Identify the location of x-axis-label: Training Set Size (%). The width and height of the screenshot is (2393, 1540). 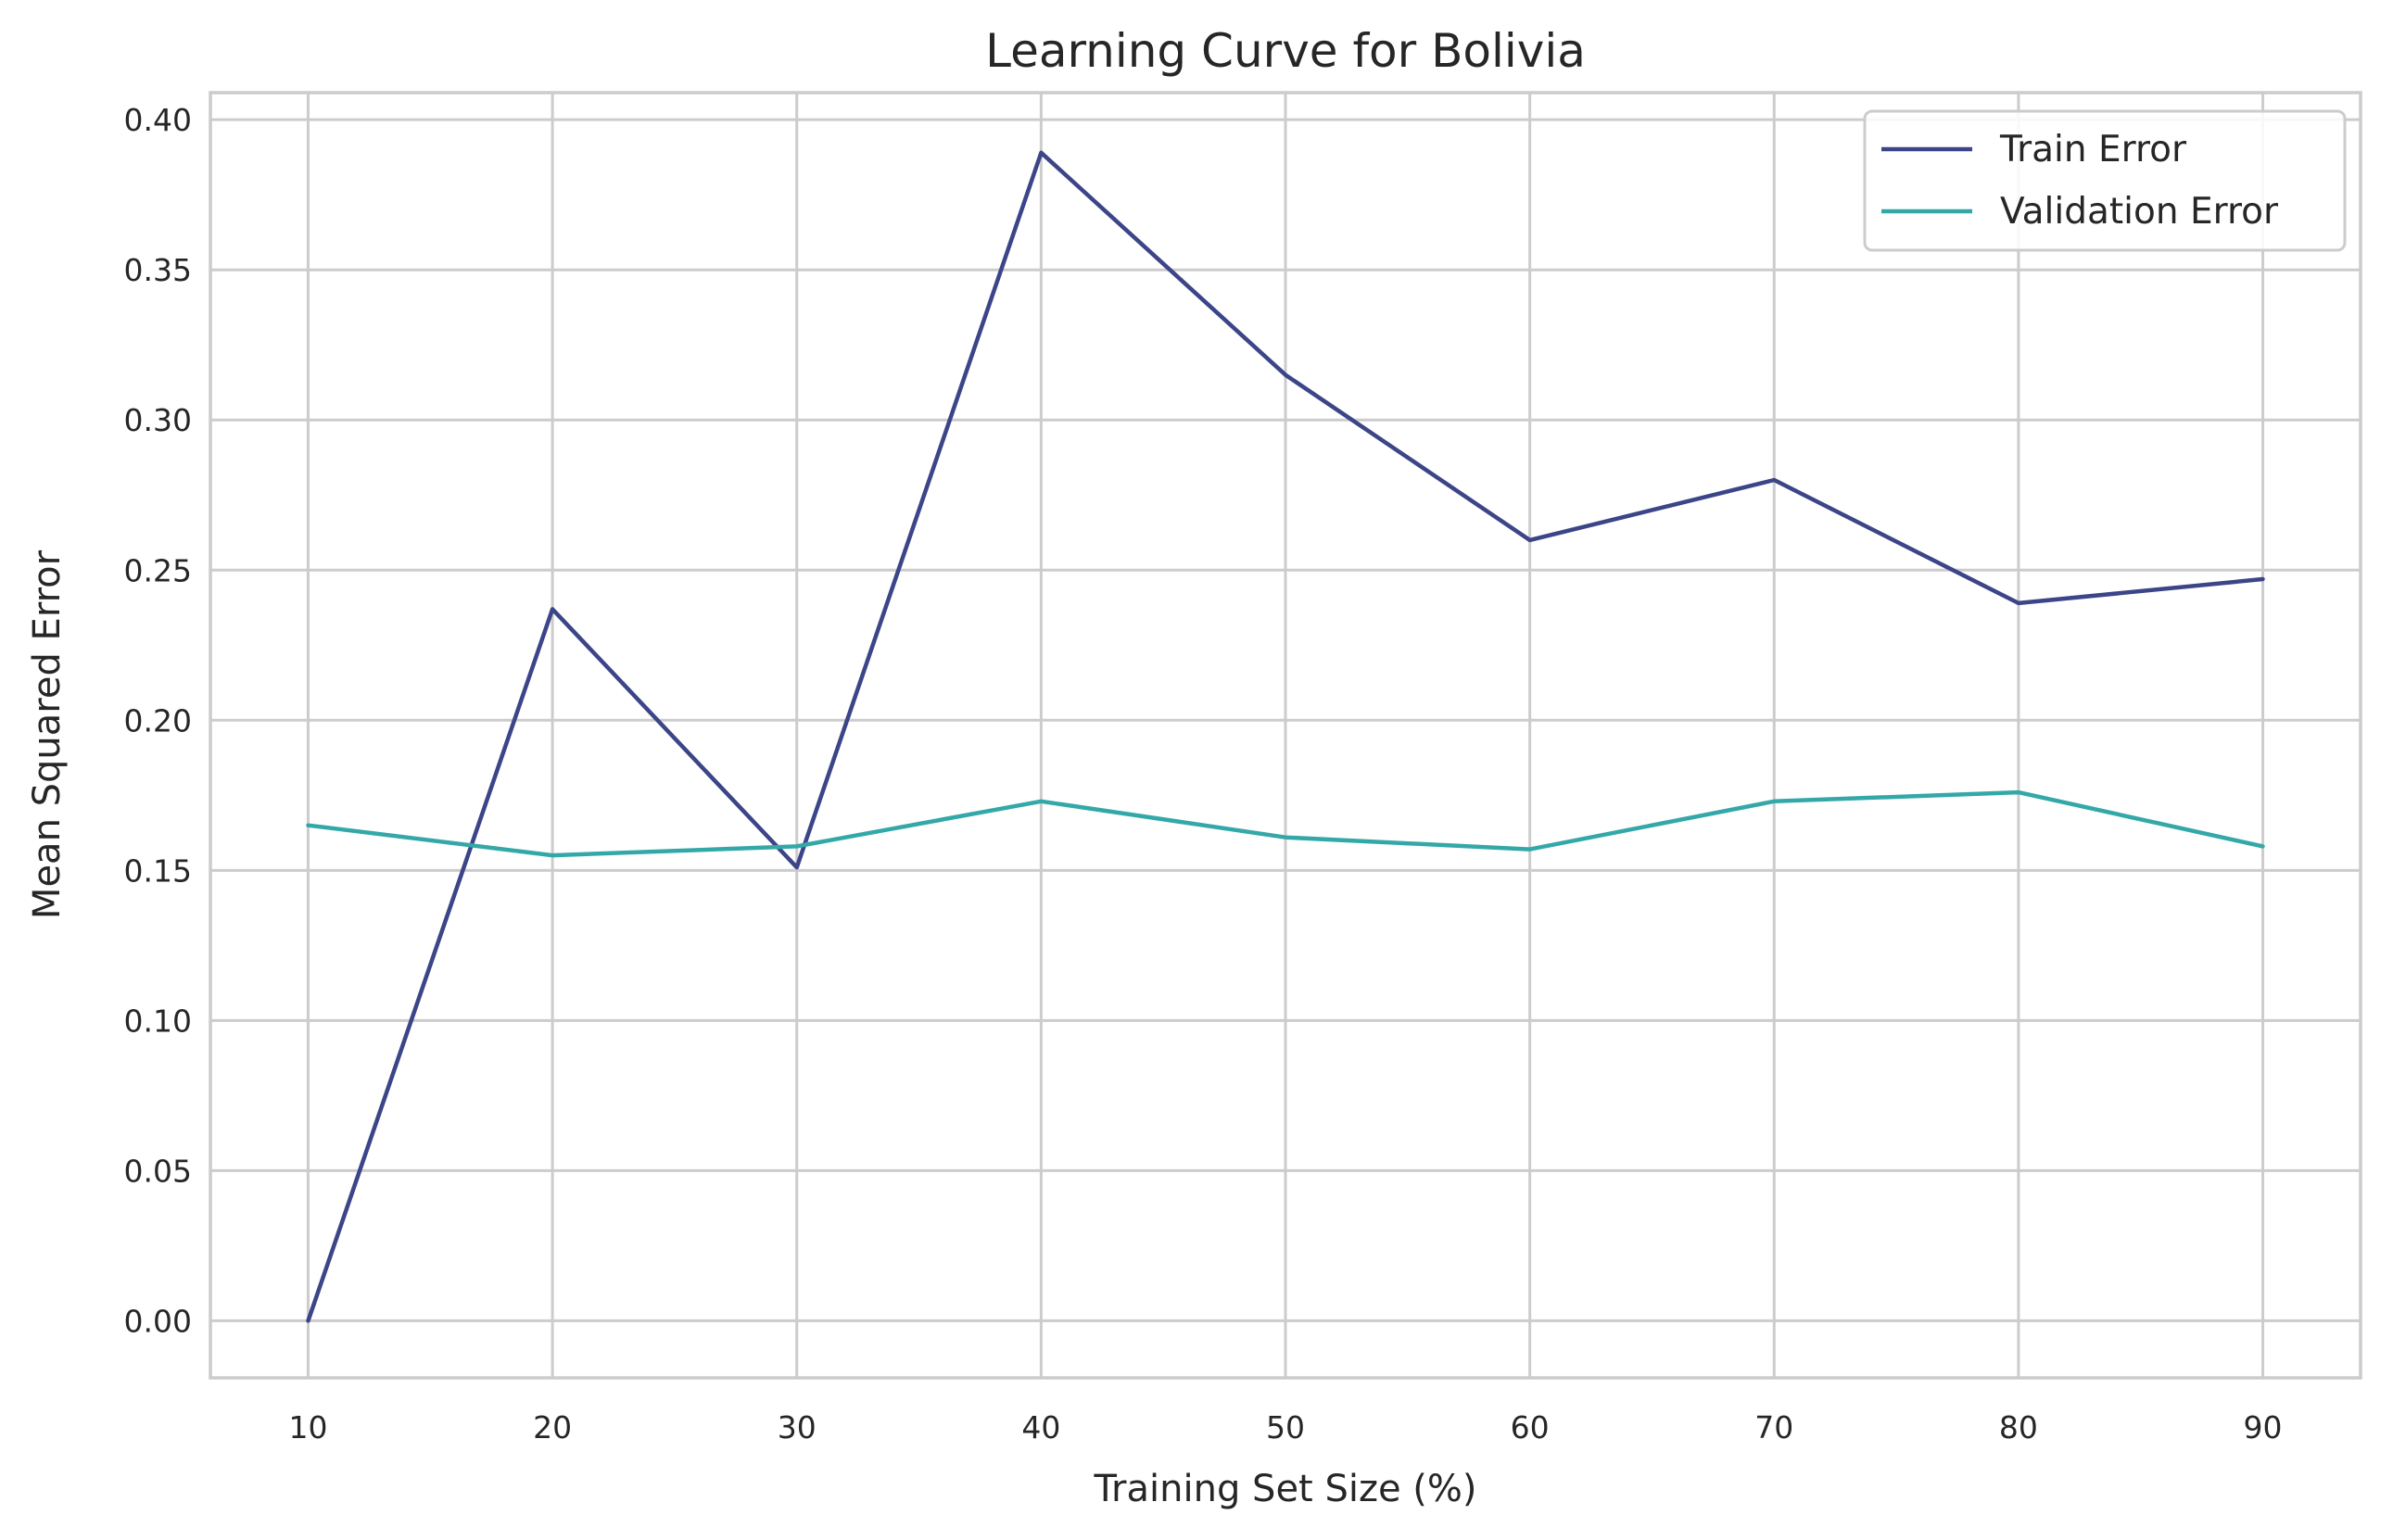
(1285, 1489).